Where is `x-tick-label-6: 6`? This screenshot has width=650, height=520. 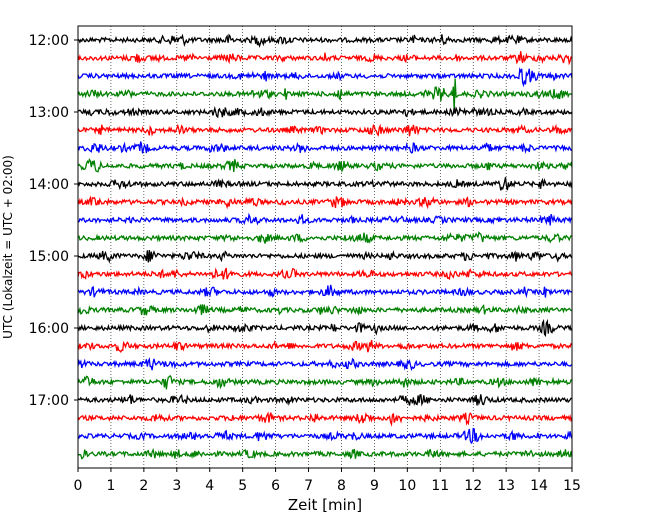 x-tick-label-6: 6 is located at coordinates (275, 486).